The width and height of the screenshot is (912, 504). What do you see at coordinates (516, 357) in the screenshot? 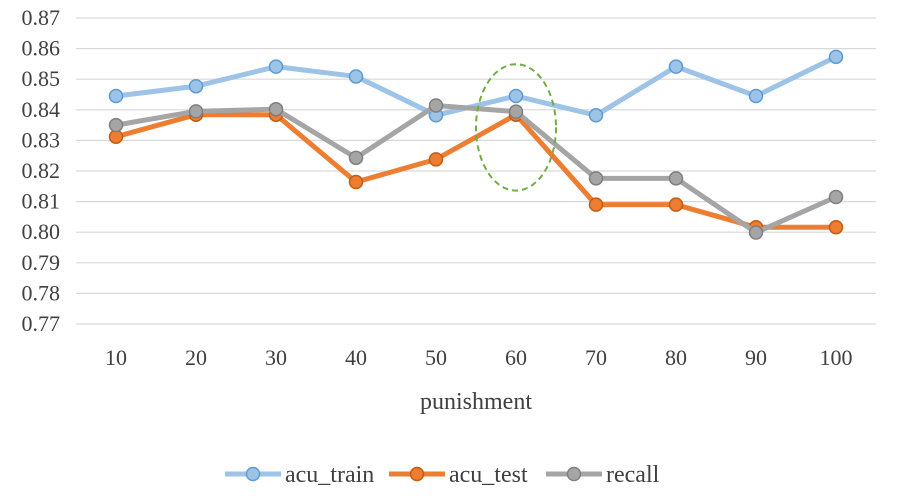
I see `x-tick-label: 60` at bounding box center [516, 357].